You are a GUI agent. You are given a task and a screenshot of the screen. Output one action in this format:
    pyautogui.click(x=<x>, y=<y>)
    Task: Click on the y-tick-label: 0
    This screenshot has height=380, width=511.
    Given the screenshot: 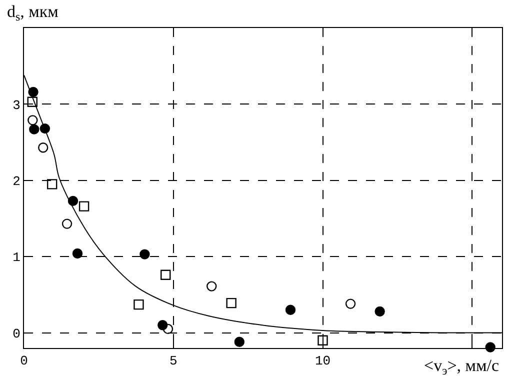 What is the action you would take?
    pyautogui.click(x=16, y=334)
    